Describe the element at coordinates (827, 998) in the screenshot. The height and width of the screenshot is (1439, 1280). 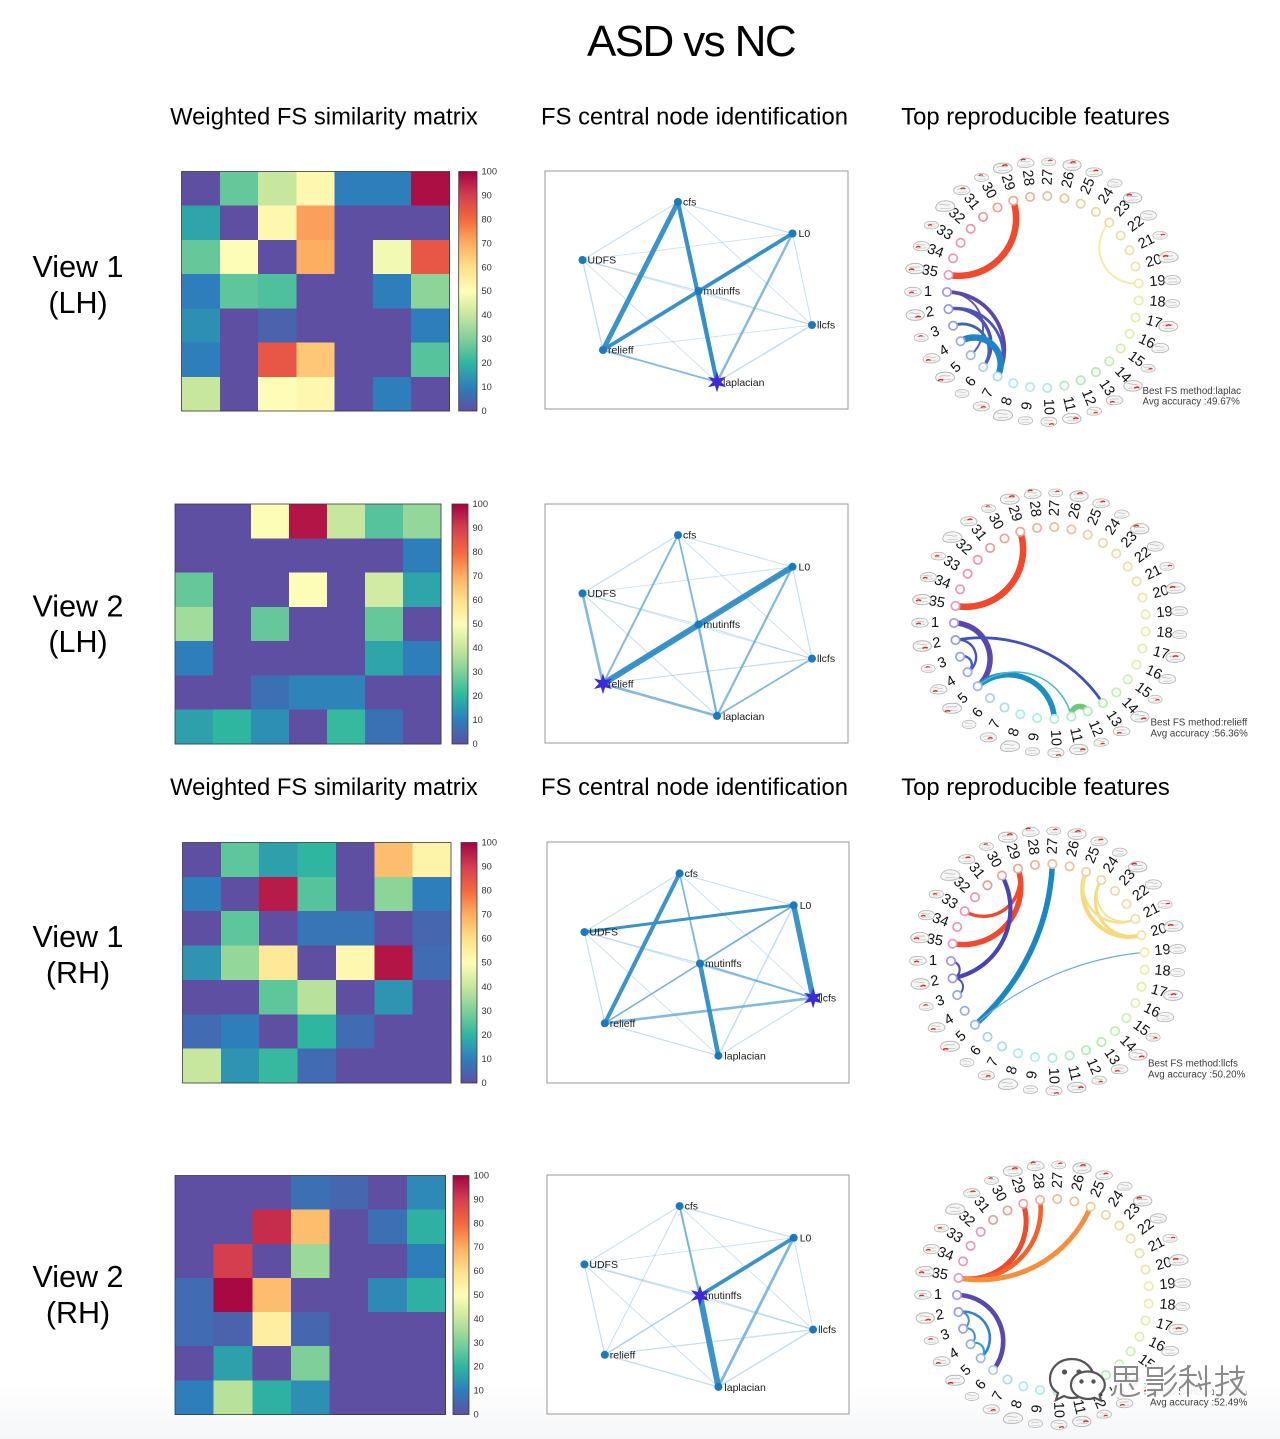
I see `svg-text: llcfs` at that location.